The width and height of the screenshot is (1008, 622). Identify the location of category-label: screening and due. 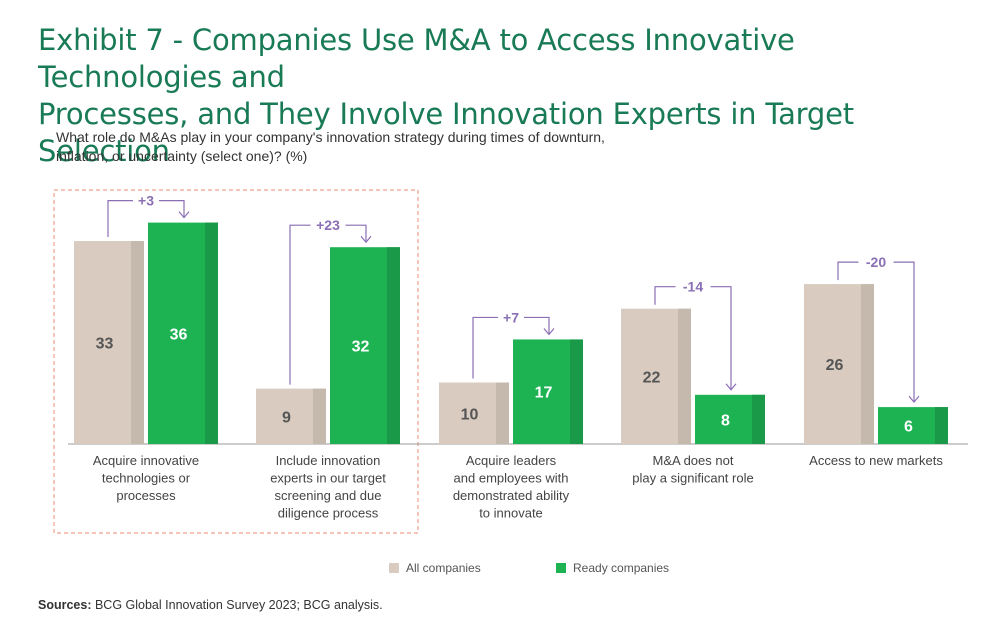
(328, 495).